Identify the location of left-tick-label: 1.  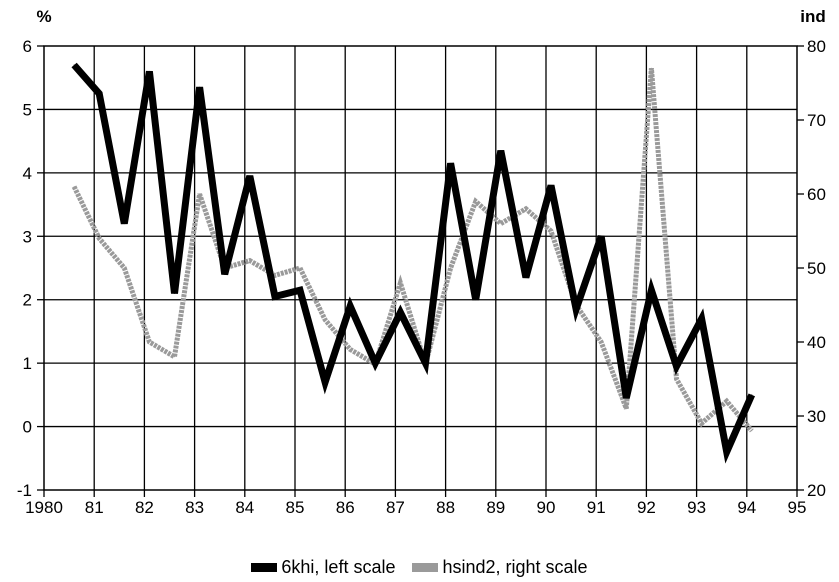
(27, 363).